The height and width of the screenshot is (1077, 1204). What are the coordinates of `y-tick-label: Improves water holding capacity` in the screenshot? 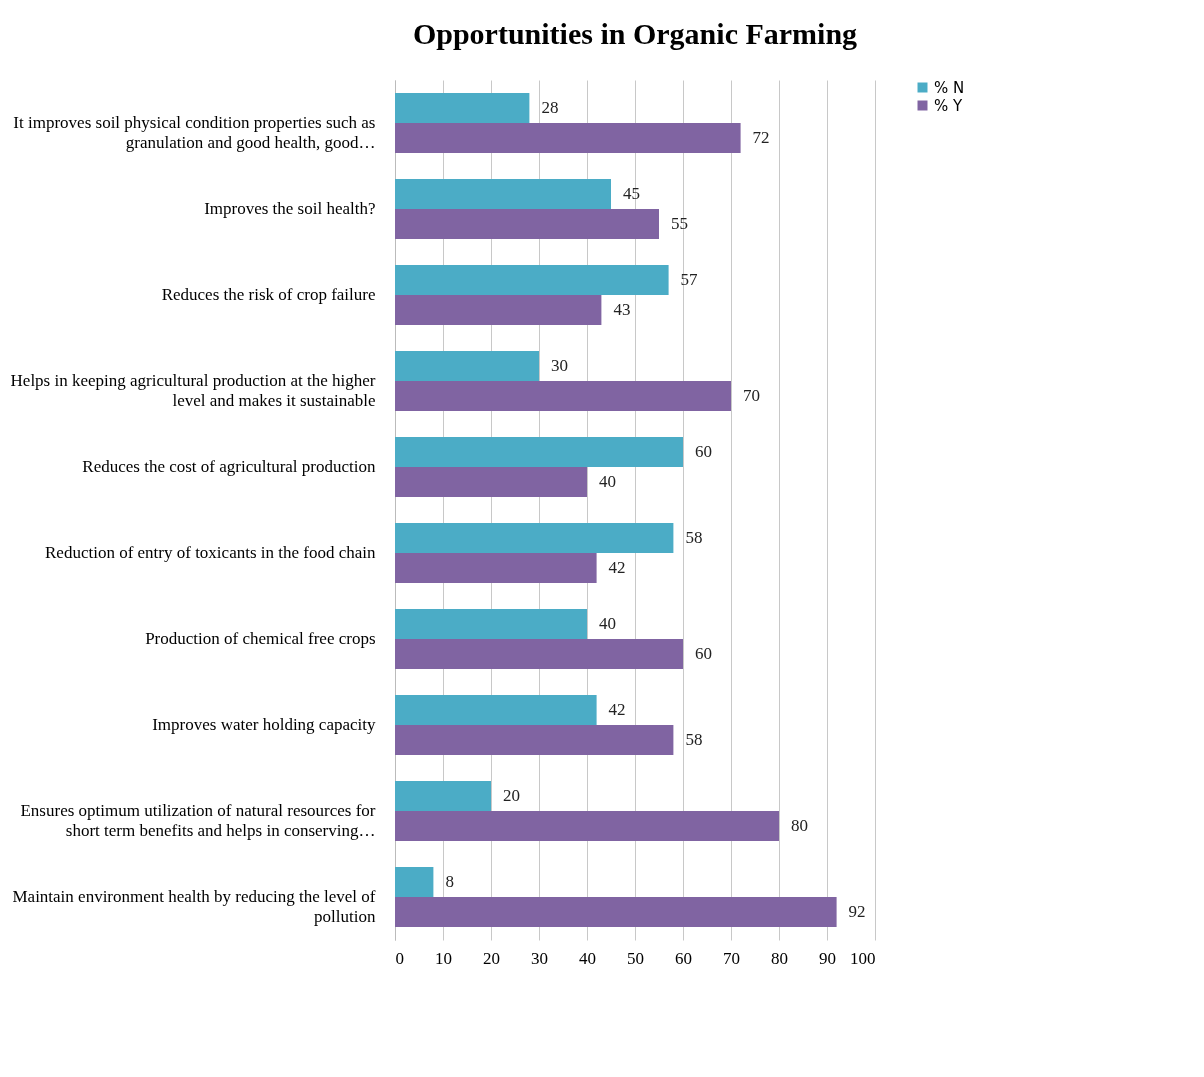 It's located at (264, 724).